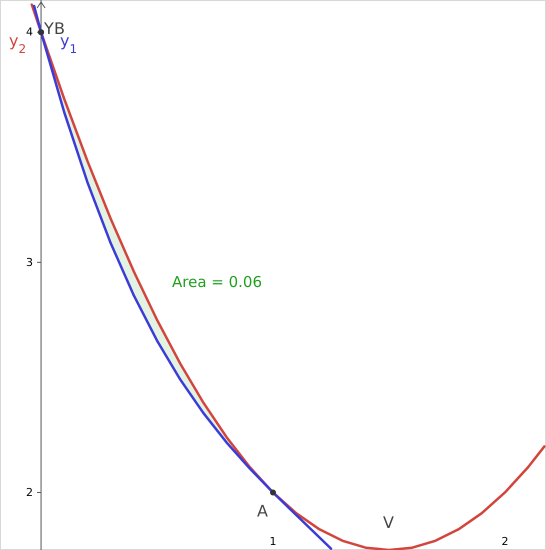 The width and height of the screenshot is (546, 550). Describe the element at coordinates (30, 32) in the screenshot. I see `y-tick-label: 4` at that location.